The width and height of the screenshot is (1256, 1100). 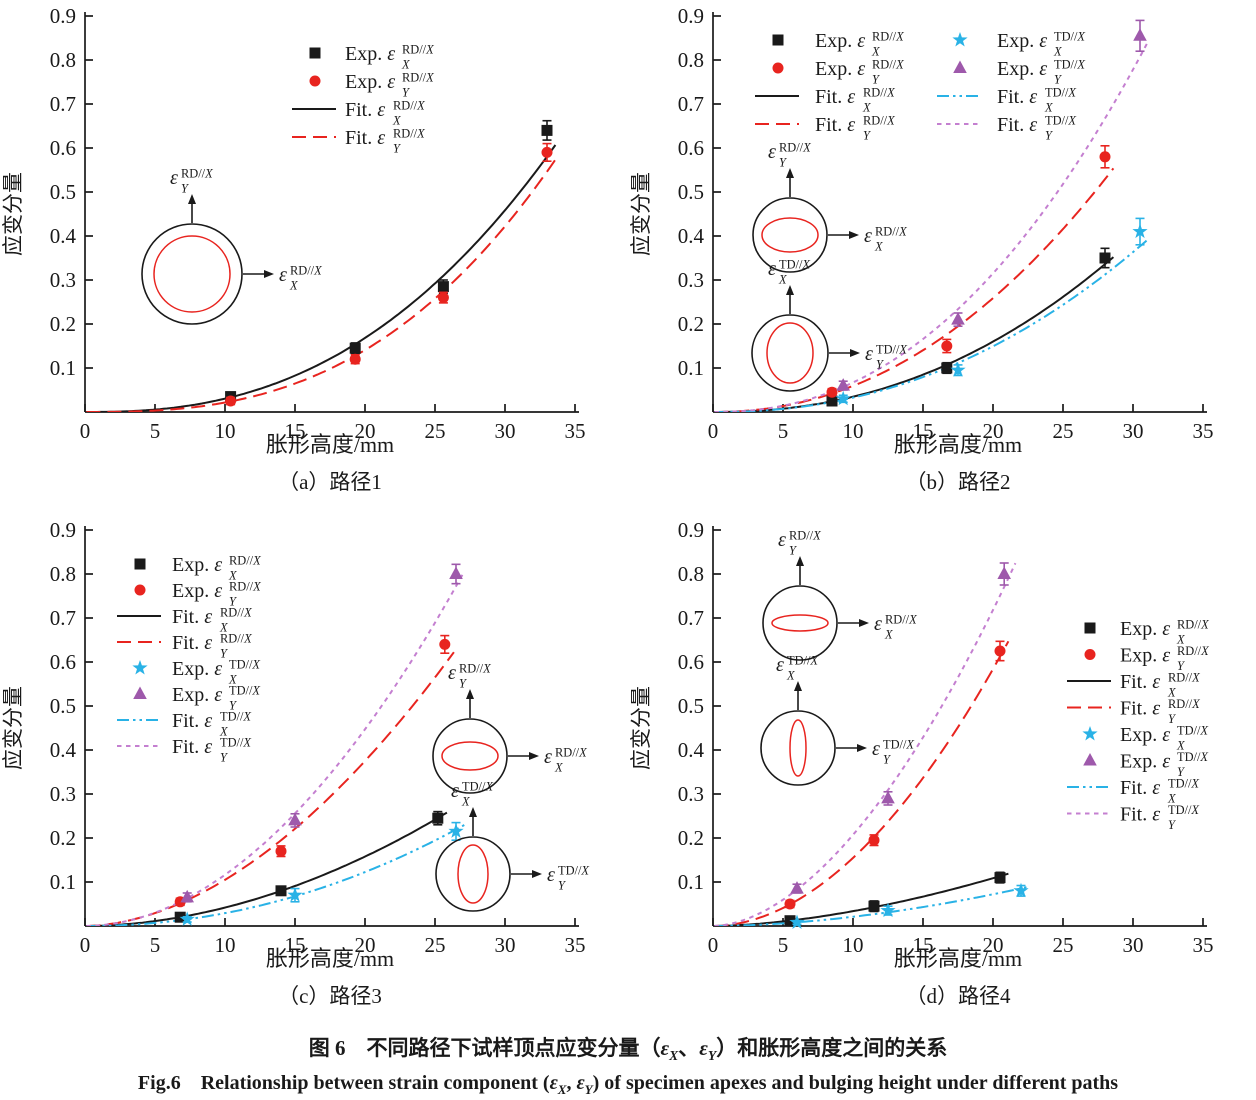 I want to click on x-axis-label: 胀形高度/mm, so click(x=330, y=958).